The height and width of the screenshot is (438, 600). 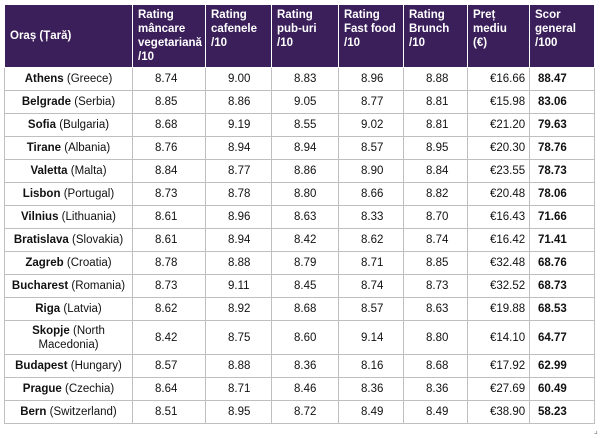 What do you see at coordinates (305, 36) in the screenshot?
I see `col-header-pub: Rating pub-uri /10` at bounding box center [305, 36].